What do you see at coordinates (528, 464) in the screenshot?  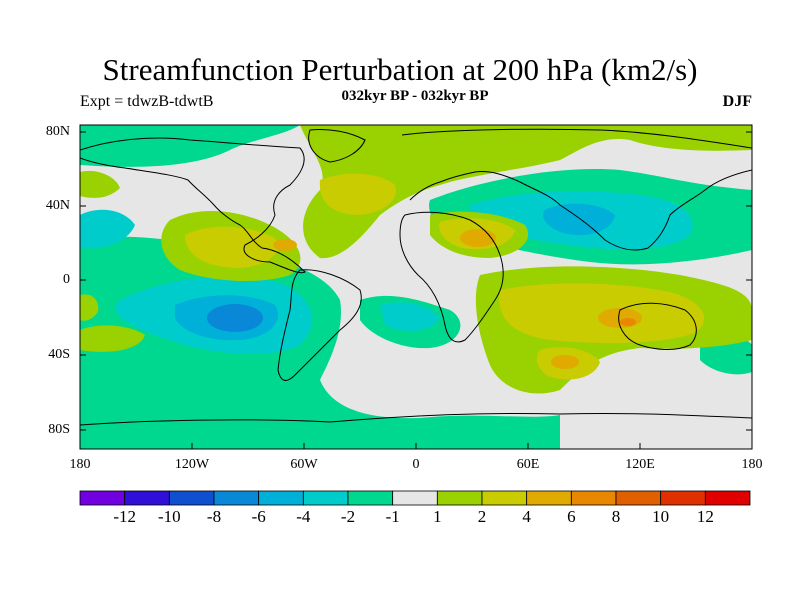 I see `lon-tick-label: 60E` at bounding box center [528, 464].